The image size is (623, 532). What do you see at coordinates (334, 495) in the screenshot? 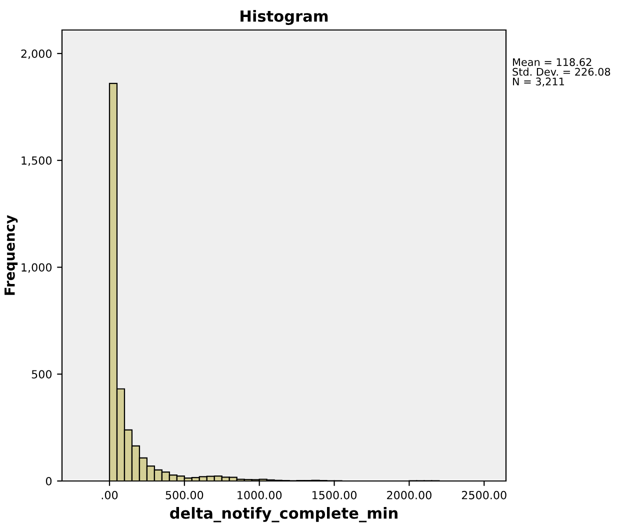
I see `x-tick-label: 1500.00` at bounding box center [334, 495].